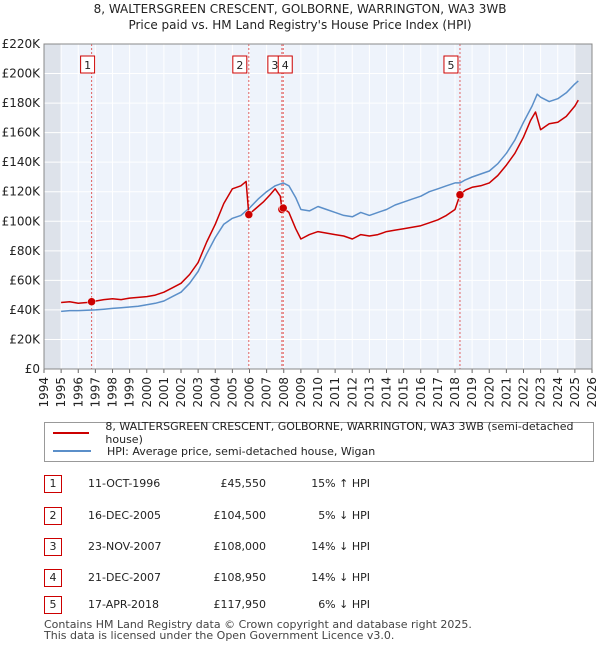  Describe the element at coordinates (53, 547) in the screenshot. I see `row-number: 3` at that location.